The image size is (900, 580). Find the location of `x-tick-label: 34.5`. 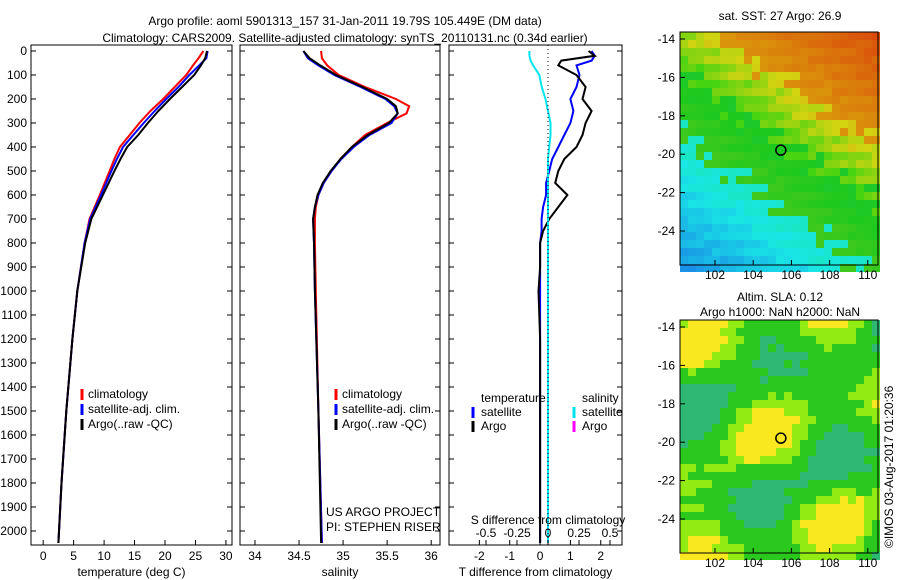

x-tick-label: 34.5 is located at coordinates (299, 556).